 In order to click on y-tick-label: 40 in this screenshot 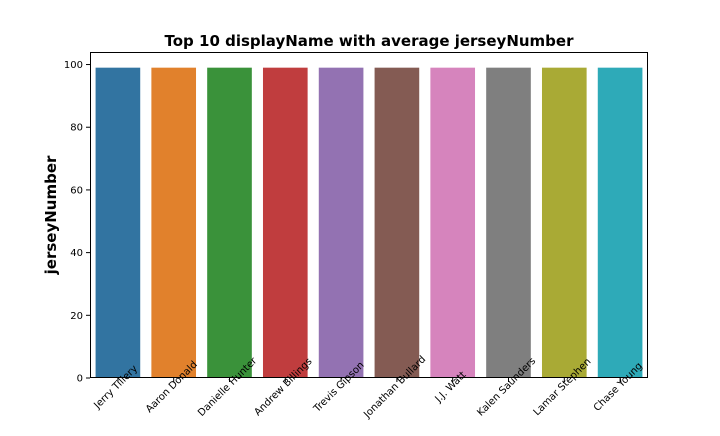, I will do `click(76, 253)`.